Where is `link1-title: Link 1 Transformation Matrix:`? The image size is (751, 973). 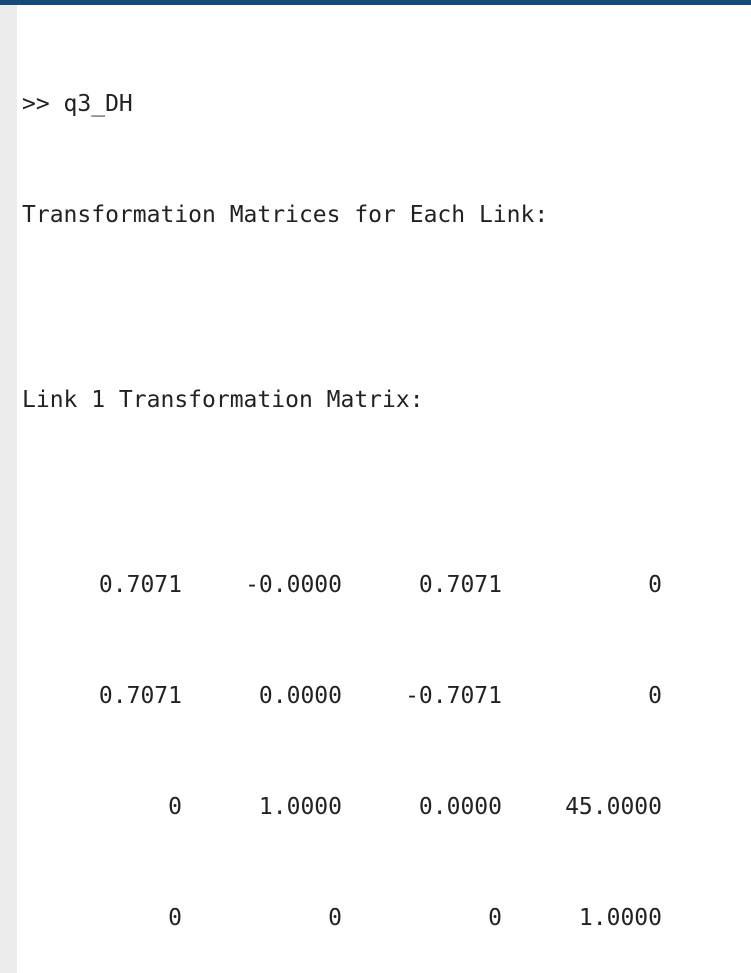
link1-title: Link 1 Transformation Matrix: is located at coordinates (223, 400).